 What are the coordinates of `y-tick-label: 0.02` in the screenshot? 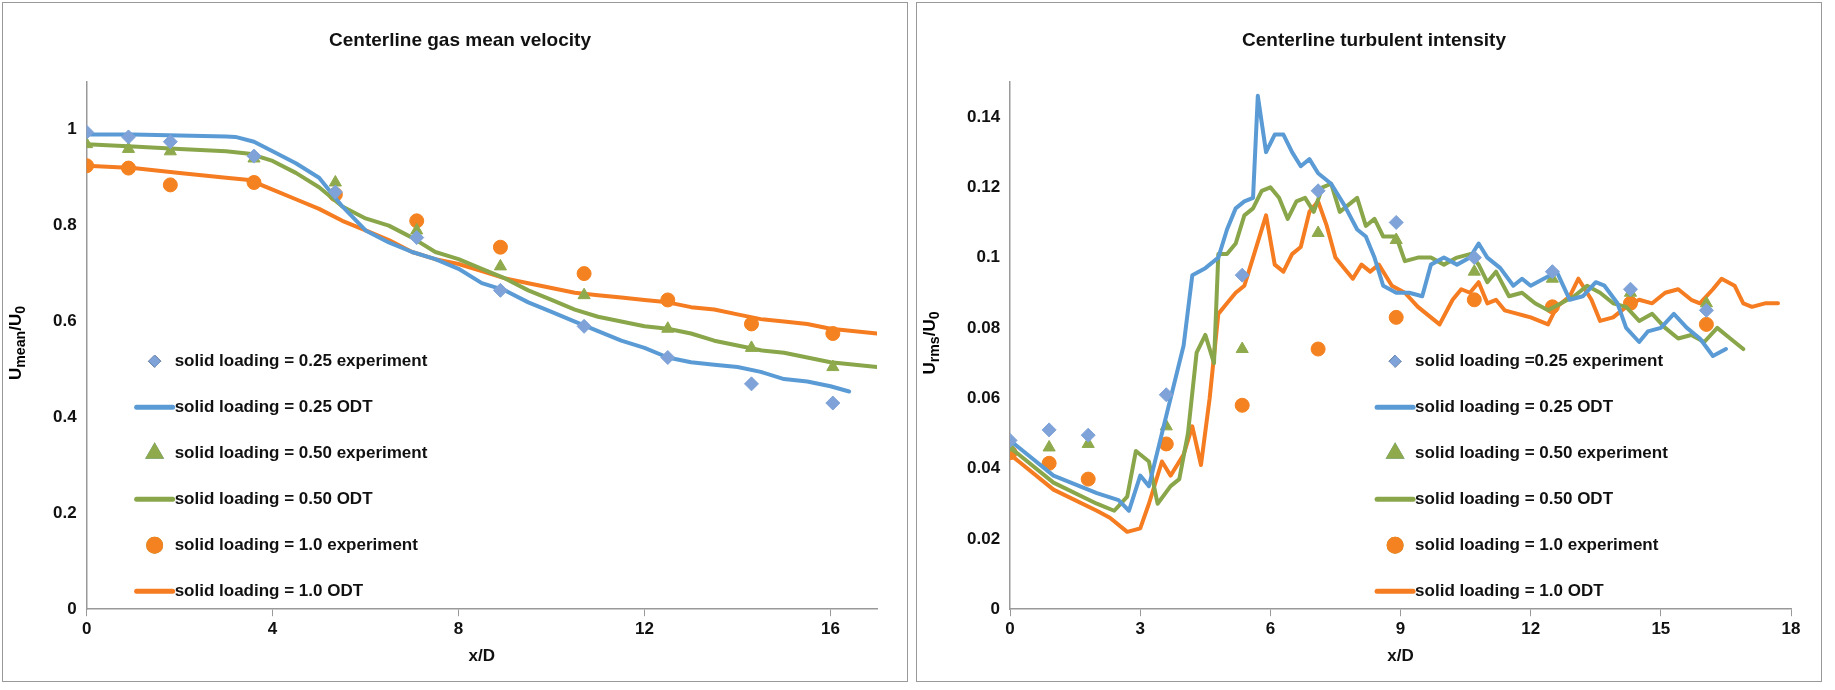 It's located at (983, 538).